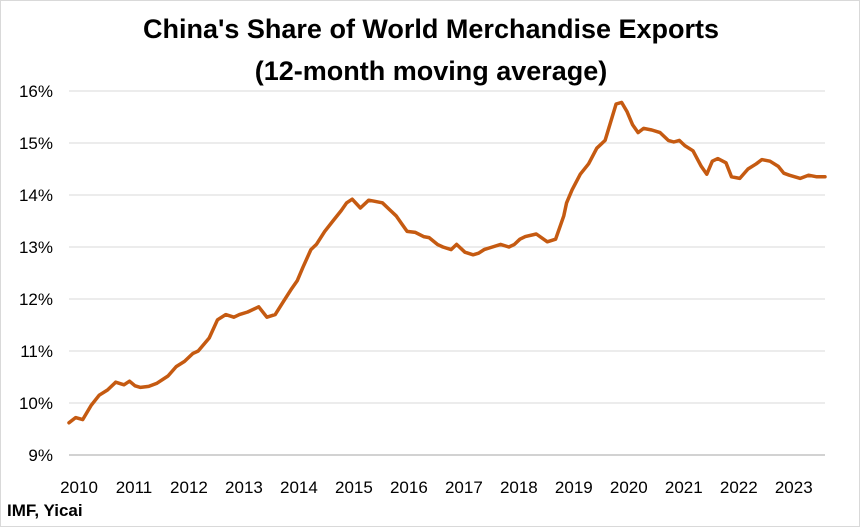 Image resolution: width=860 pixels, height=527 pixels. I want to click on x-tick-label: 2022, so click(739, 487).